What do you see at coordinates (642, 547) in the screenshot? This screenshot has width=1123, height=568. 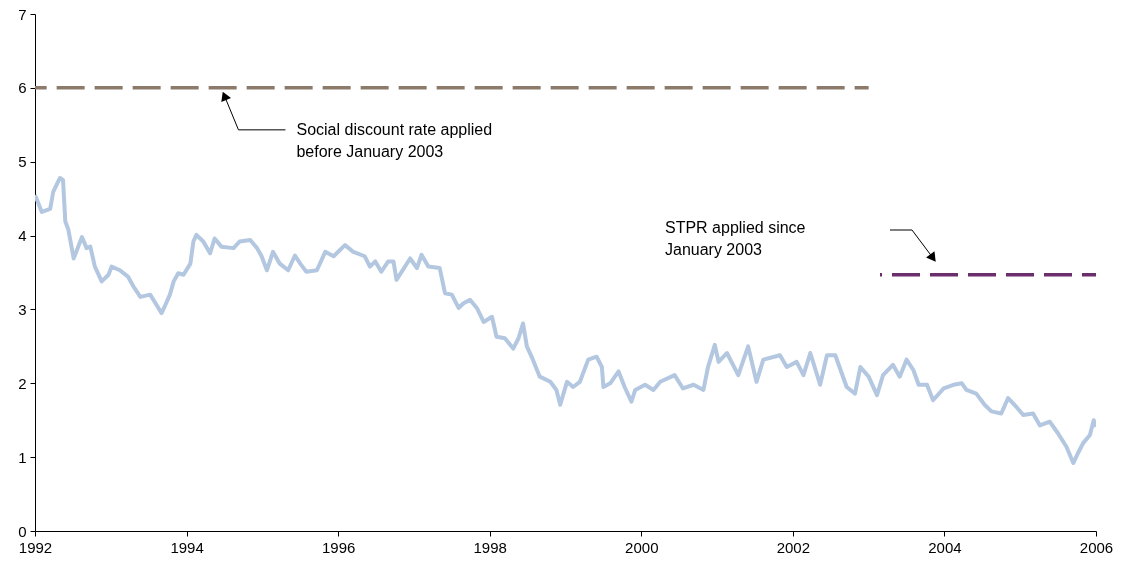 I see `x-tick-label: 2000` at bounding box center [642, 547].